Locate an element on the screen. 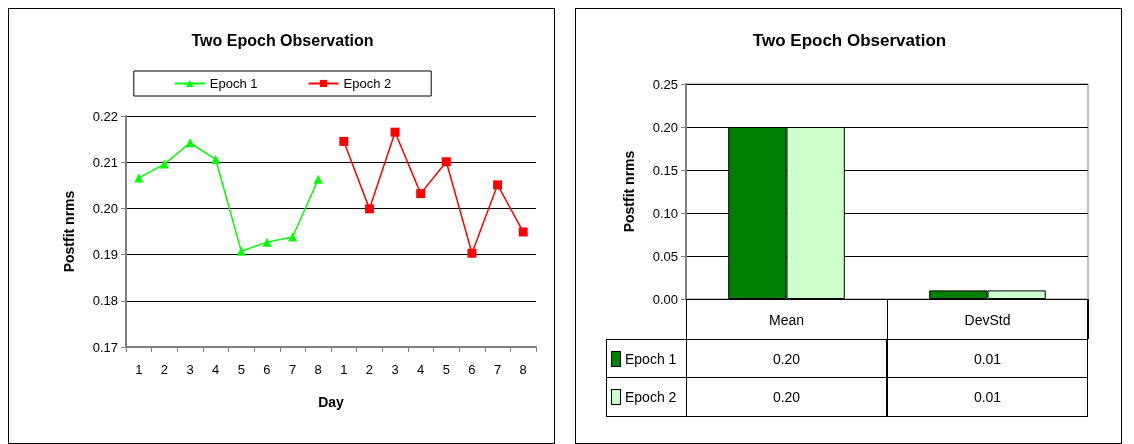 The height and width of the screenshot is (444, 1134). y-tick-label: 0.18 is located at coordinates (105, 301).